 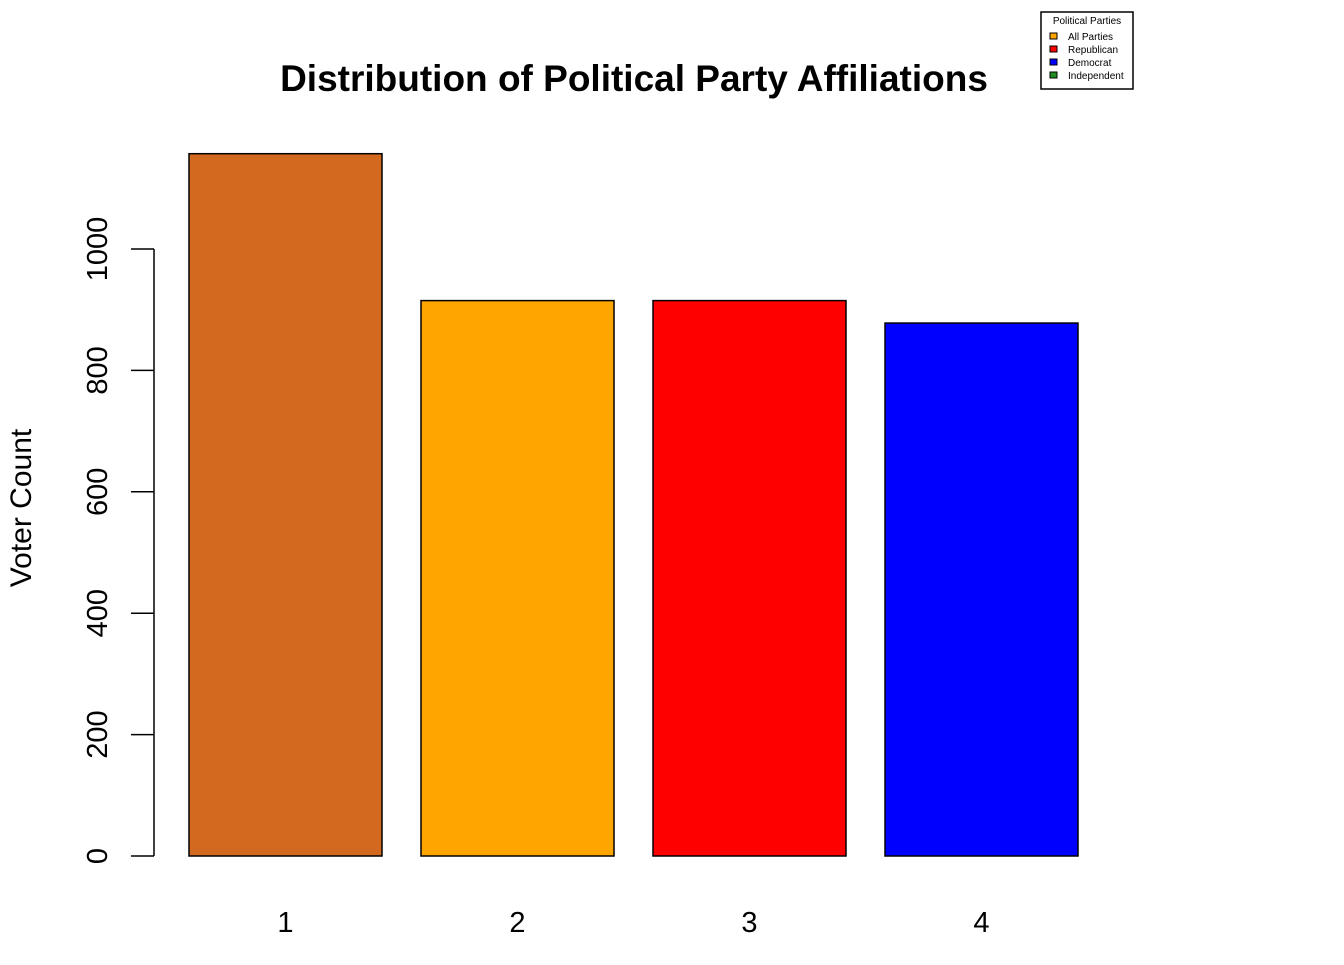 What do you see at coordinates (633, 923) in the screenshot?
I see `x-tick-labels: 1 2 3 4` at bounding box center [633, 923].